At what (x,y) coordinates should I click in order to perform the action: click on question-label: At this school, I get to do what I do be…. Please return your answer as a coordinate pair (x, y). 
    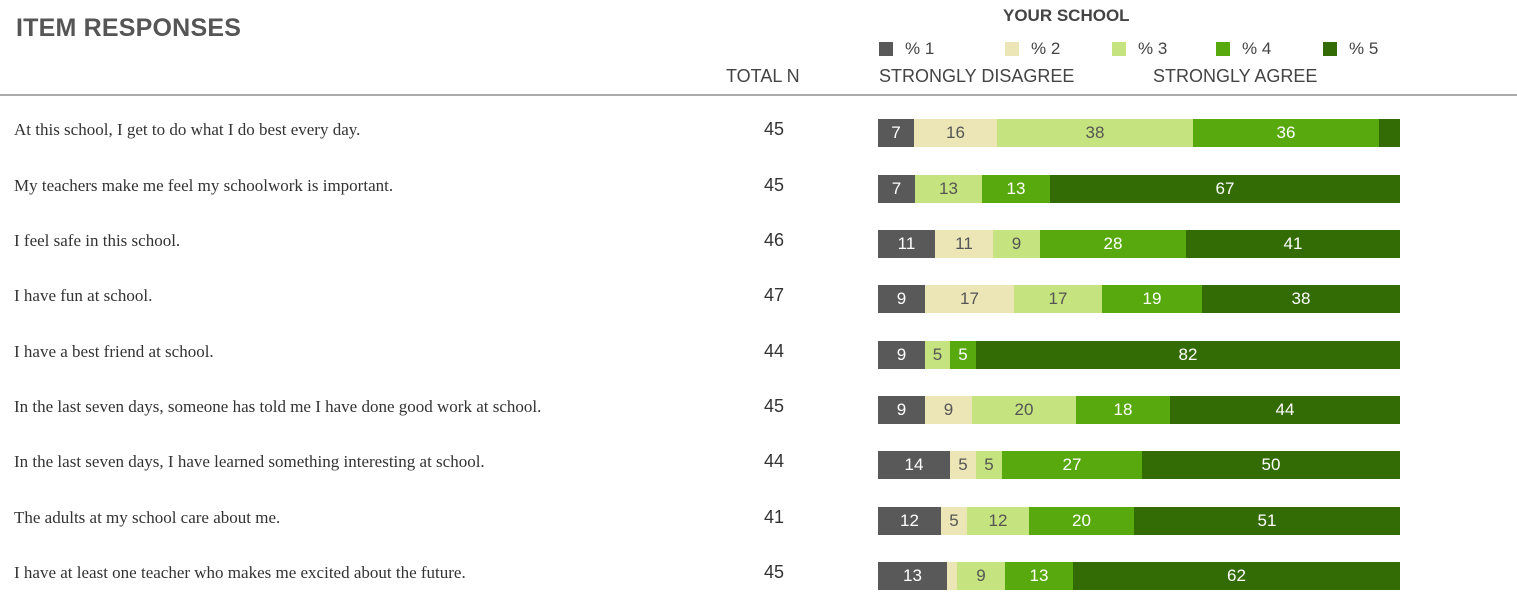
    Looking at the image, I should click on (187, 129).